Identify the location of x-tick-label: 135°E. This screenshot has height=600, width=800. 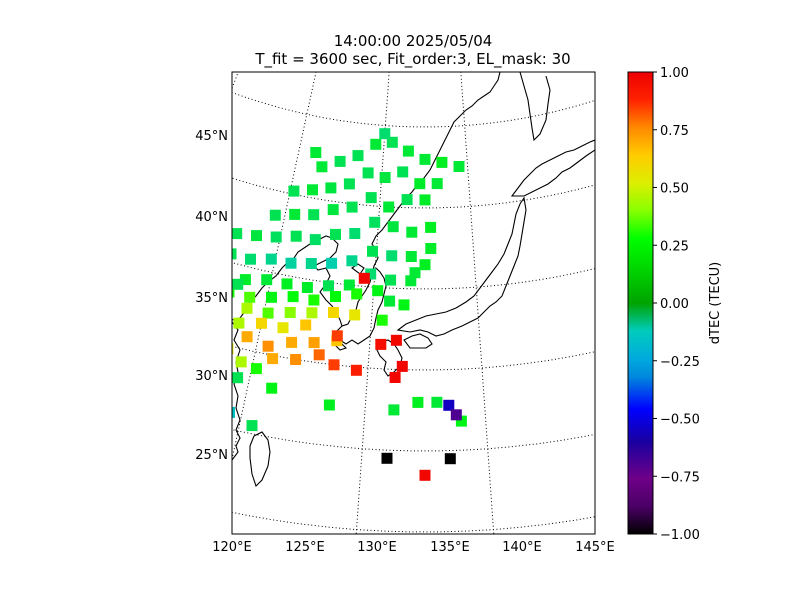
(450, 547).